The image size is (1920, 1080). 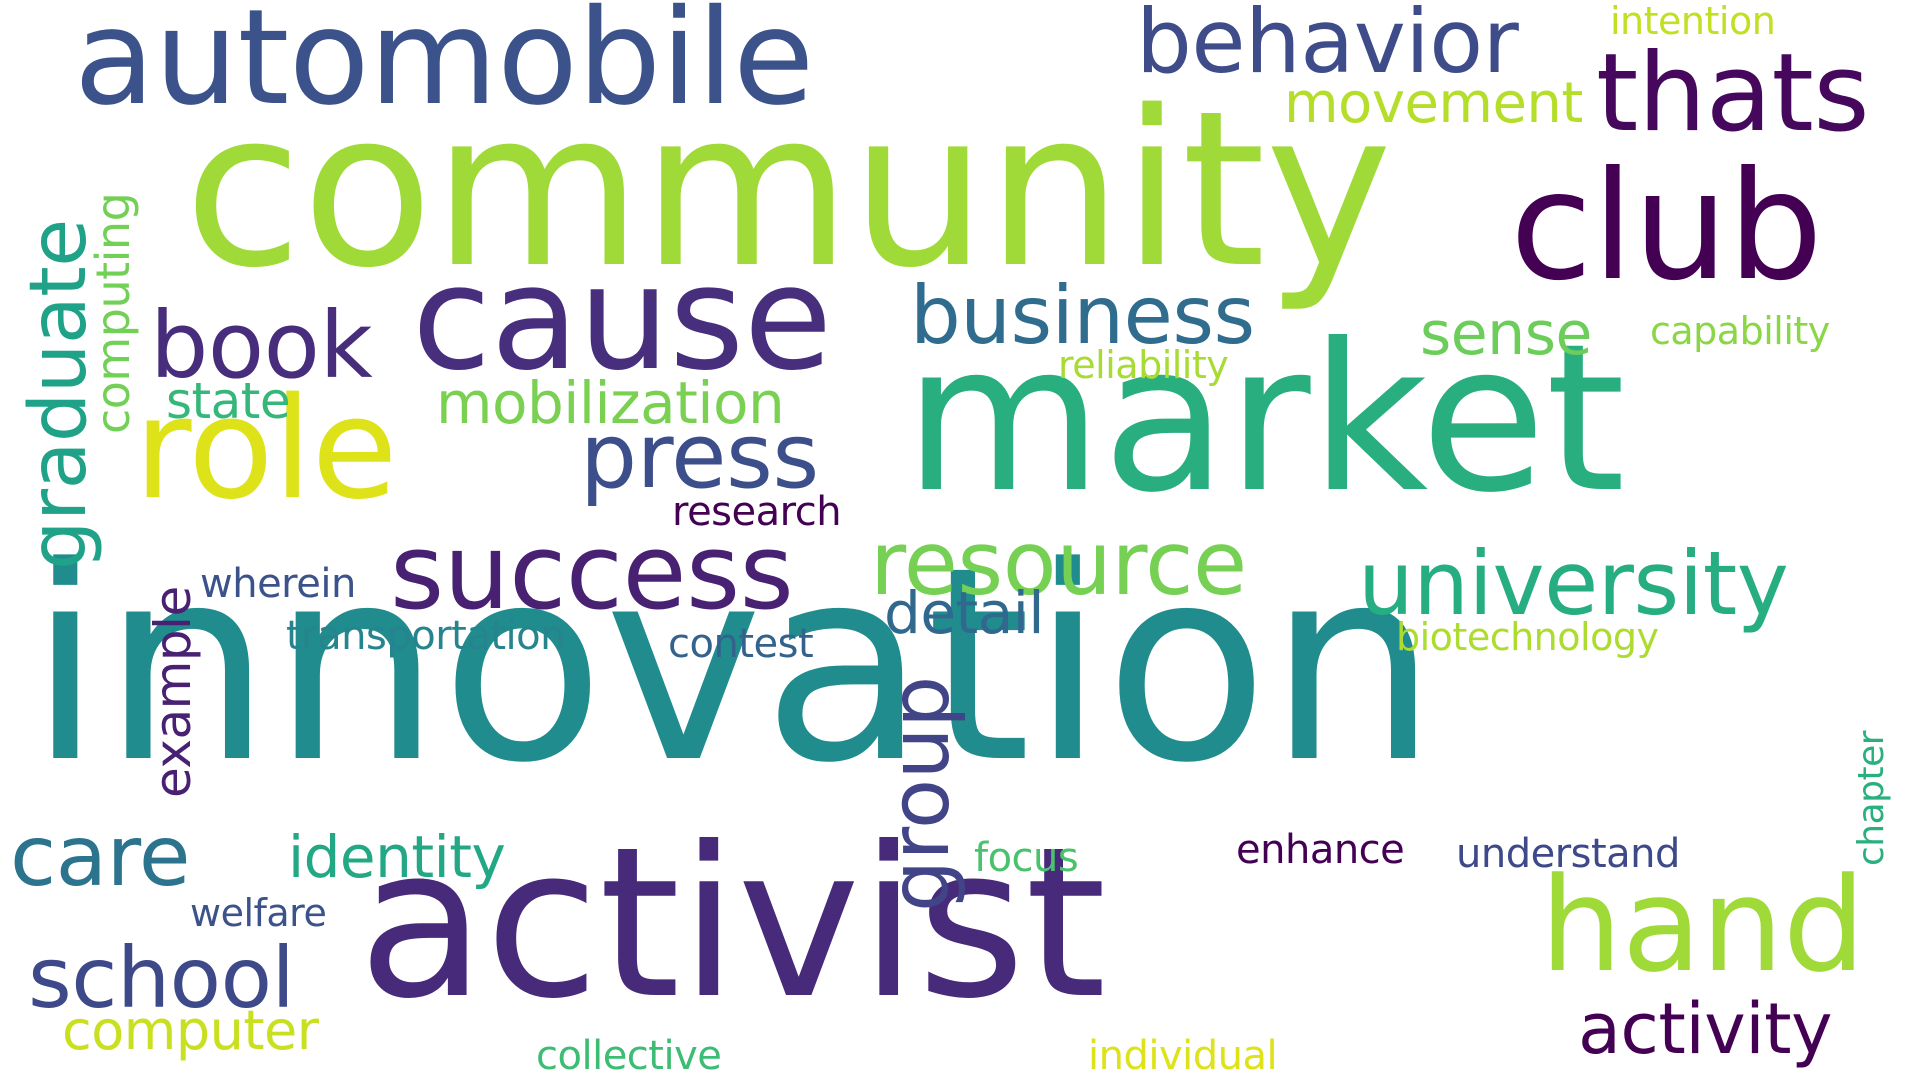 I want to click on word-business: business, so click(x=1082, y=315).